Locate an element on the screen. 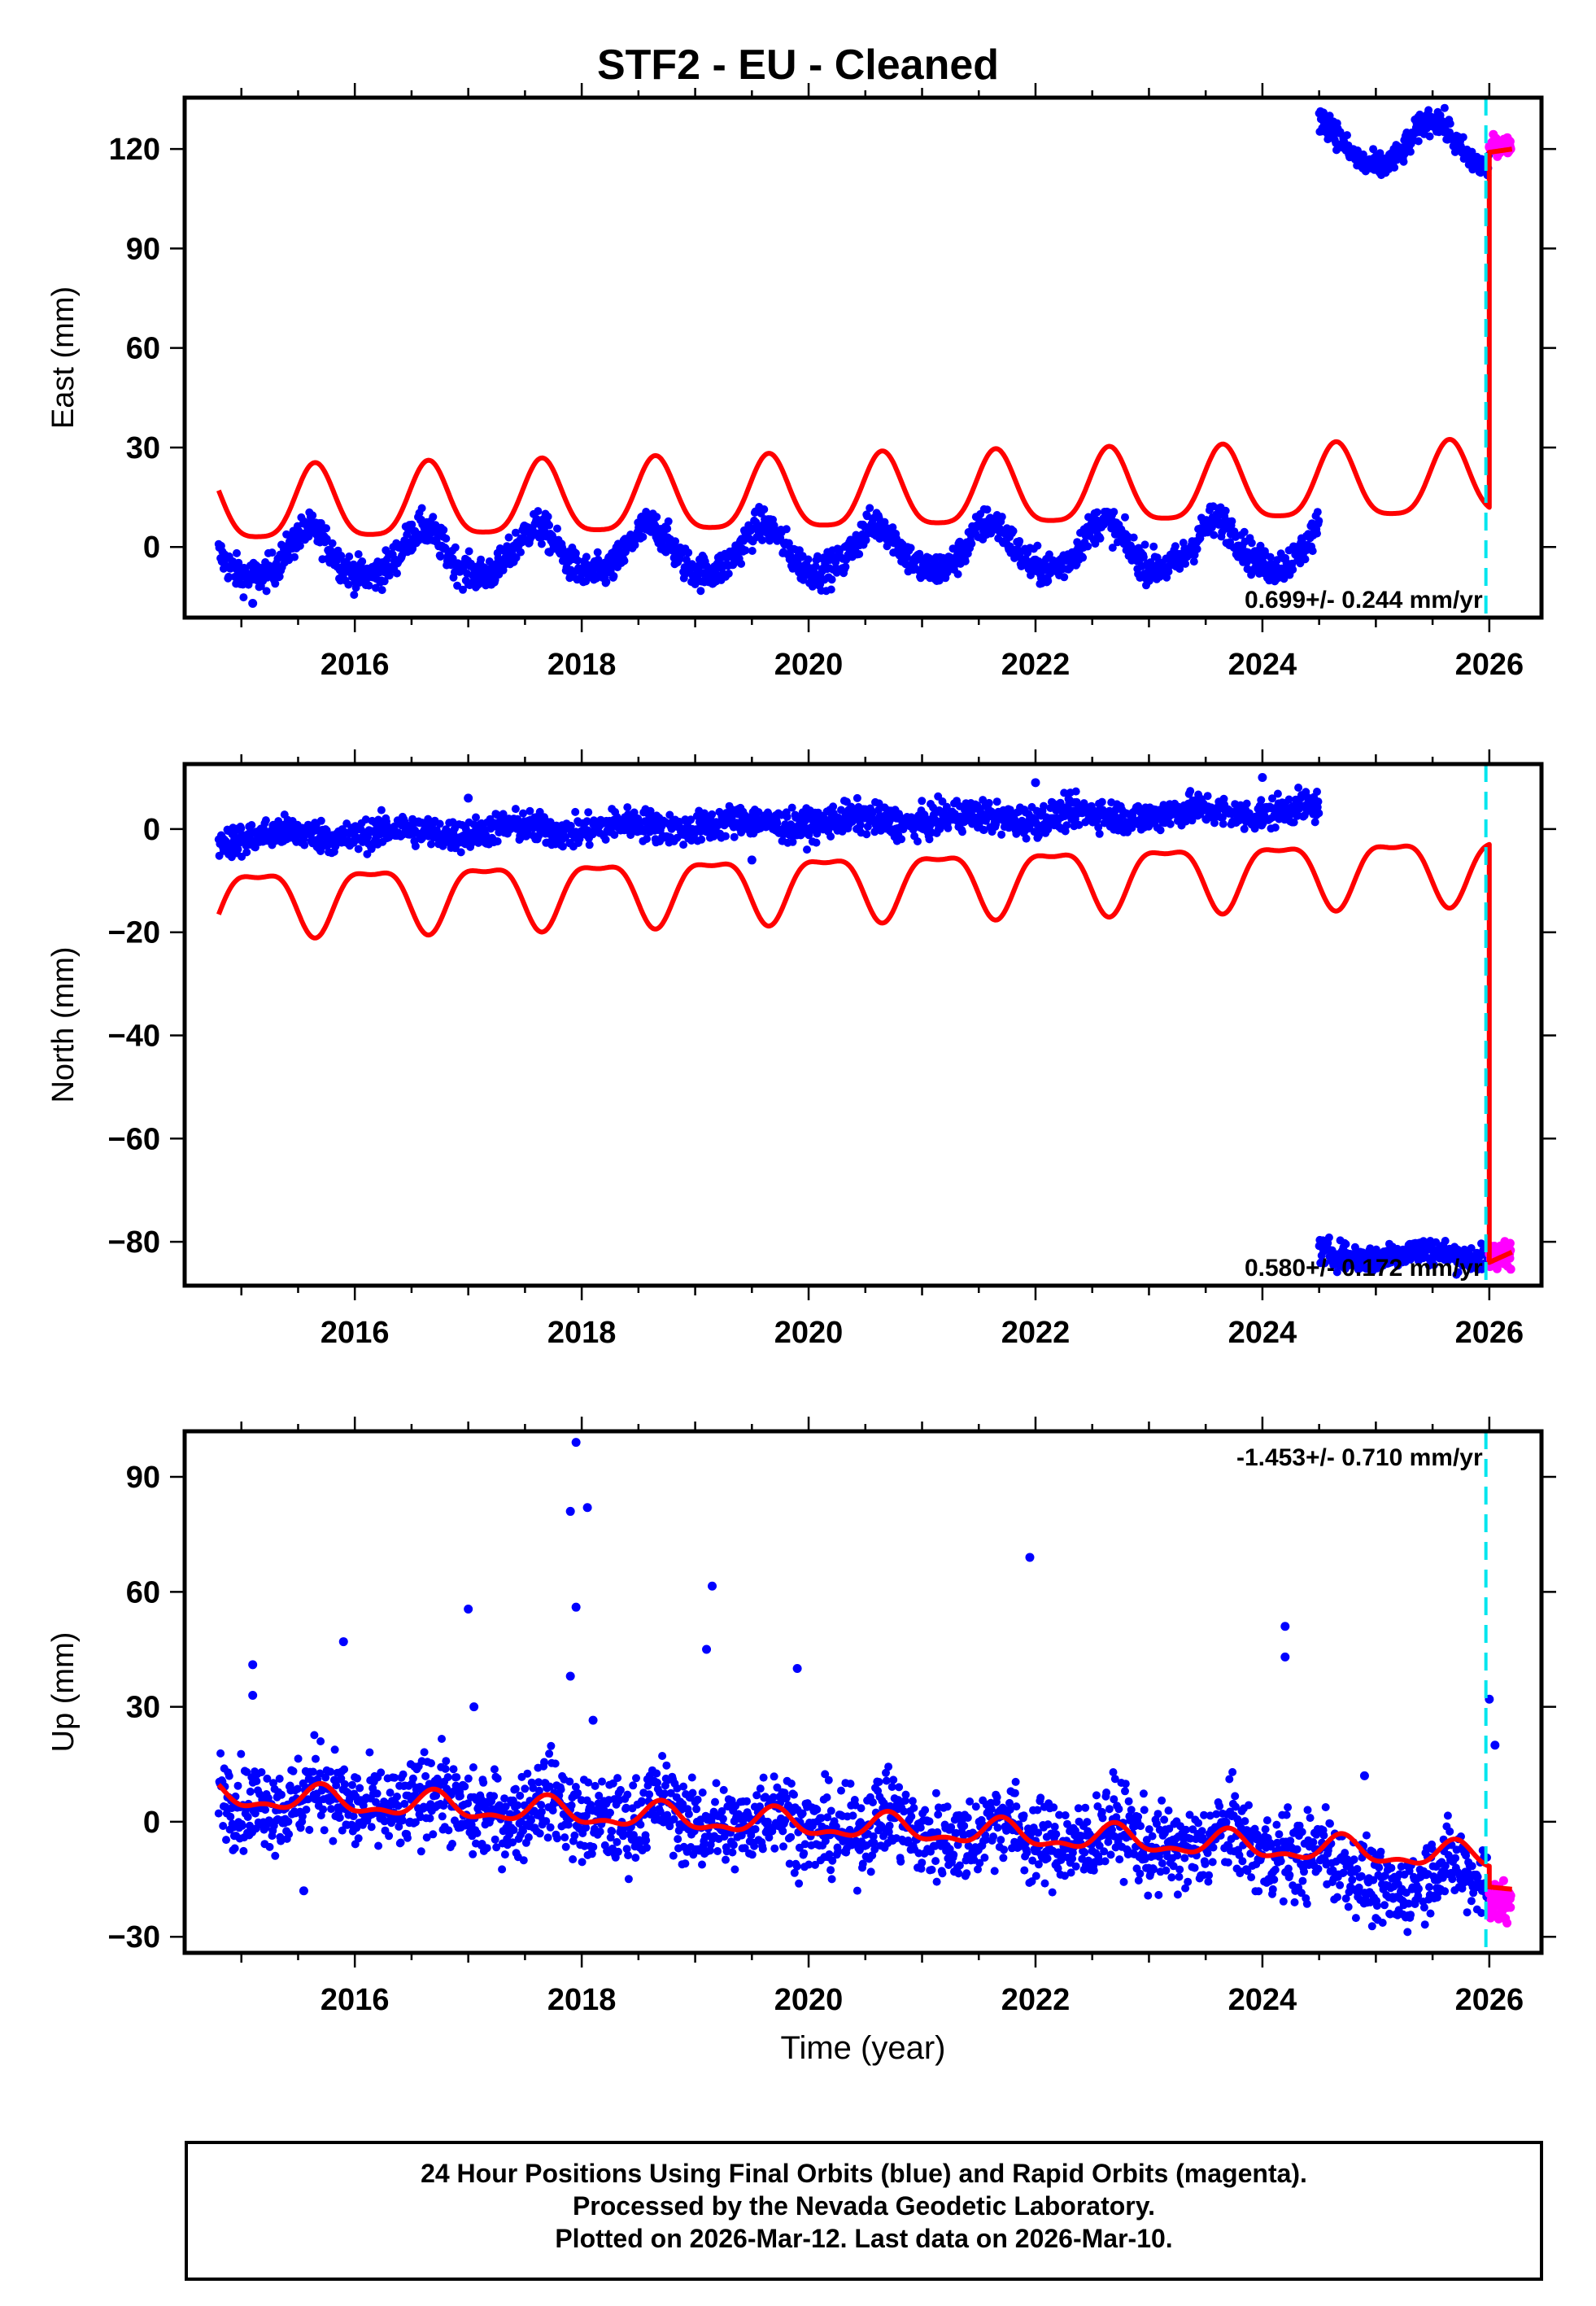 The image size is (1596, 2306). rapid-orbit-point is located at coordinates (1510, 1243).